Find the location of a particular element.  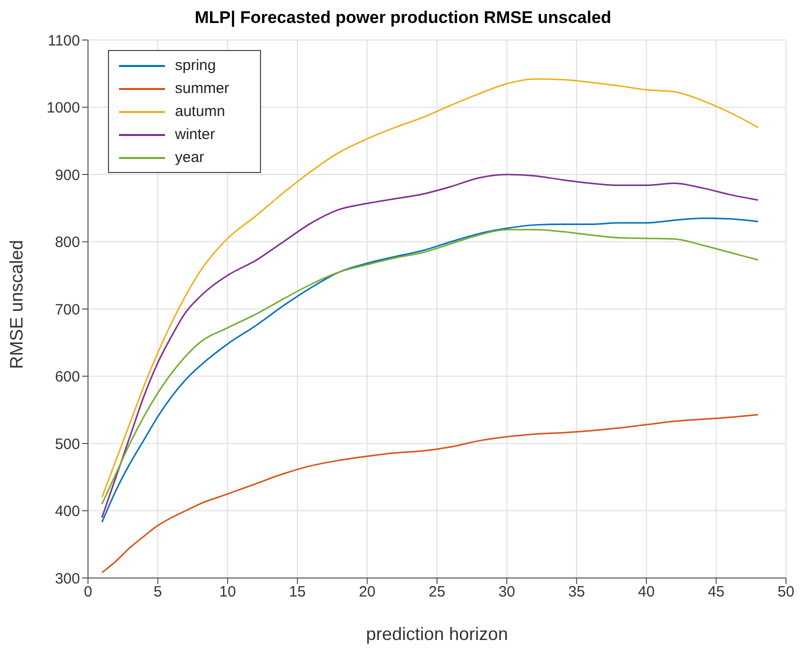

x-tick-label: 0 is located at coordinates (88, 592).